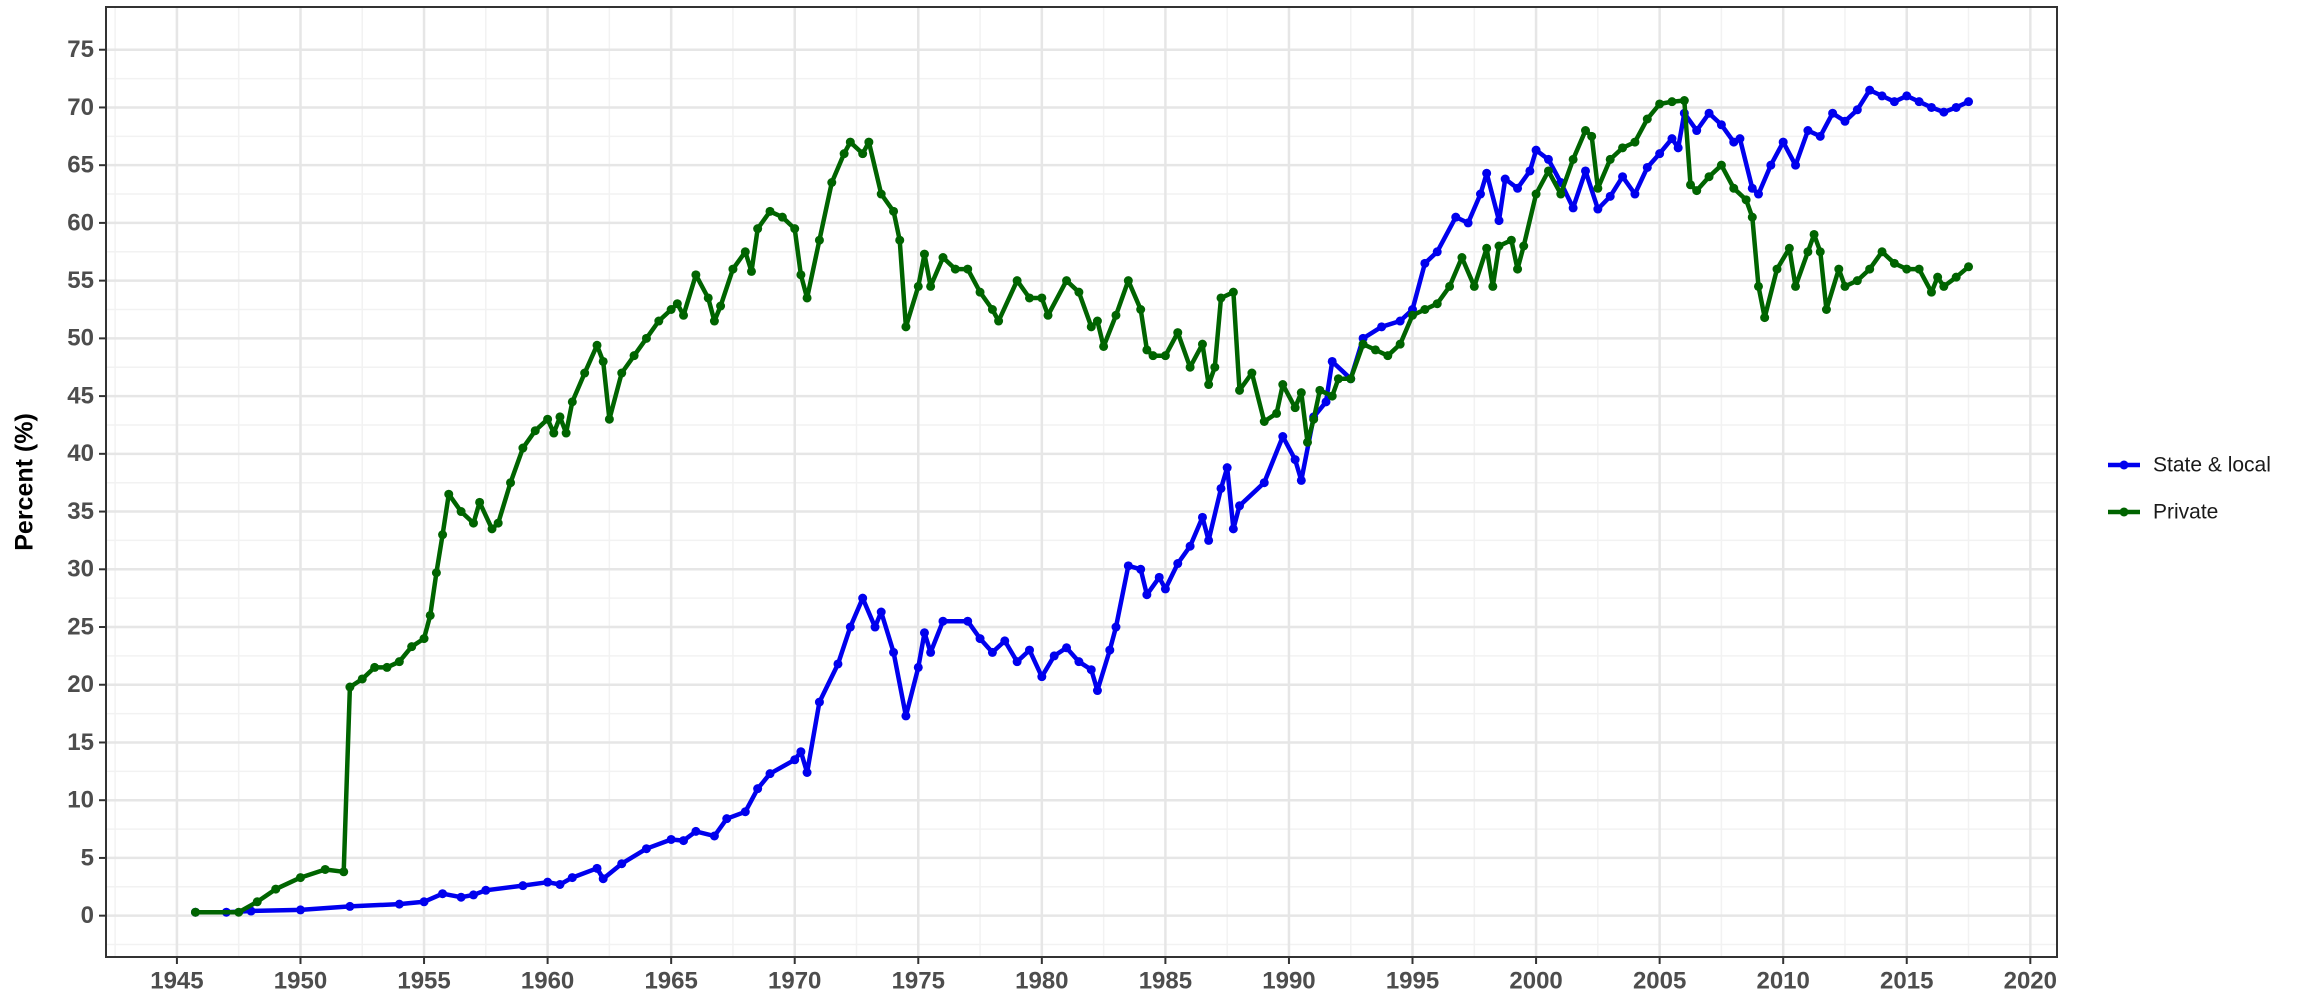  I want to click on y-tick-label: 70, so click(80, 107).